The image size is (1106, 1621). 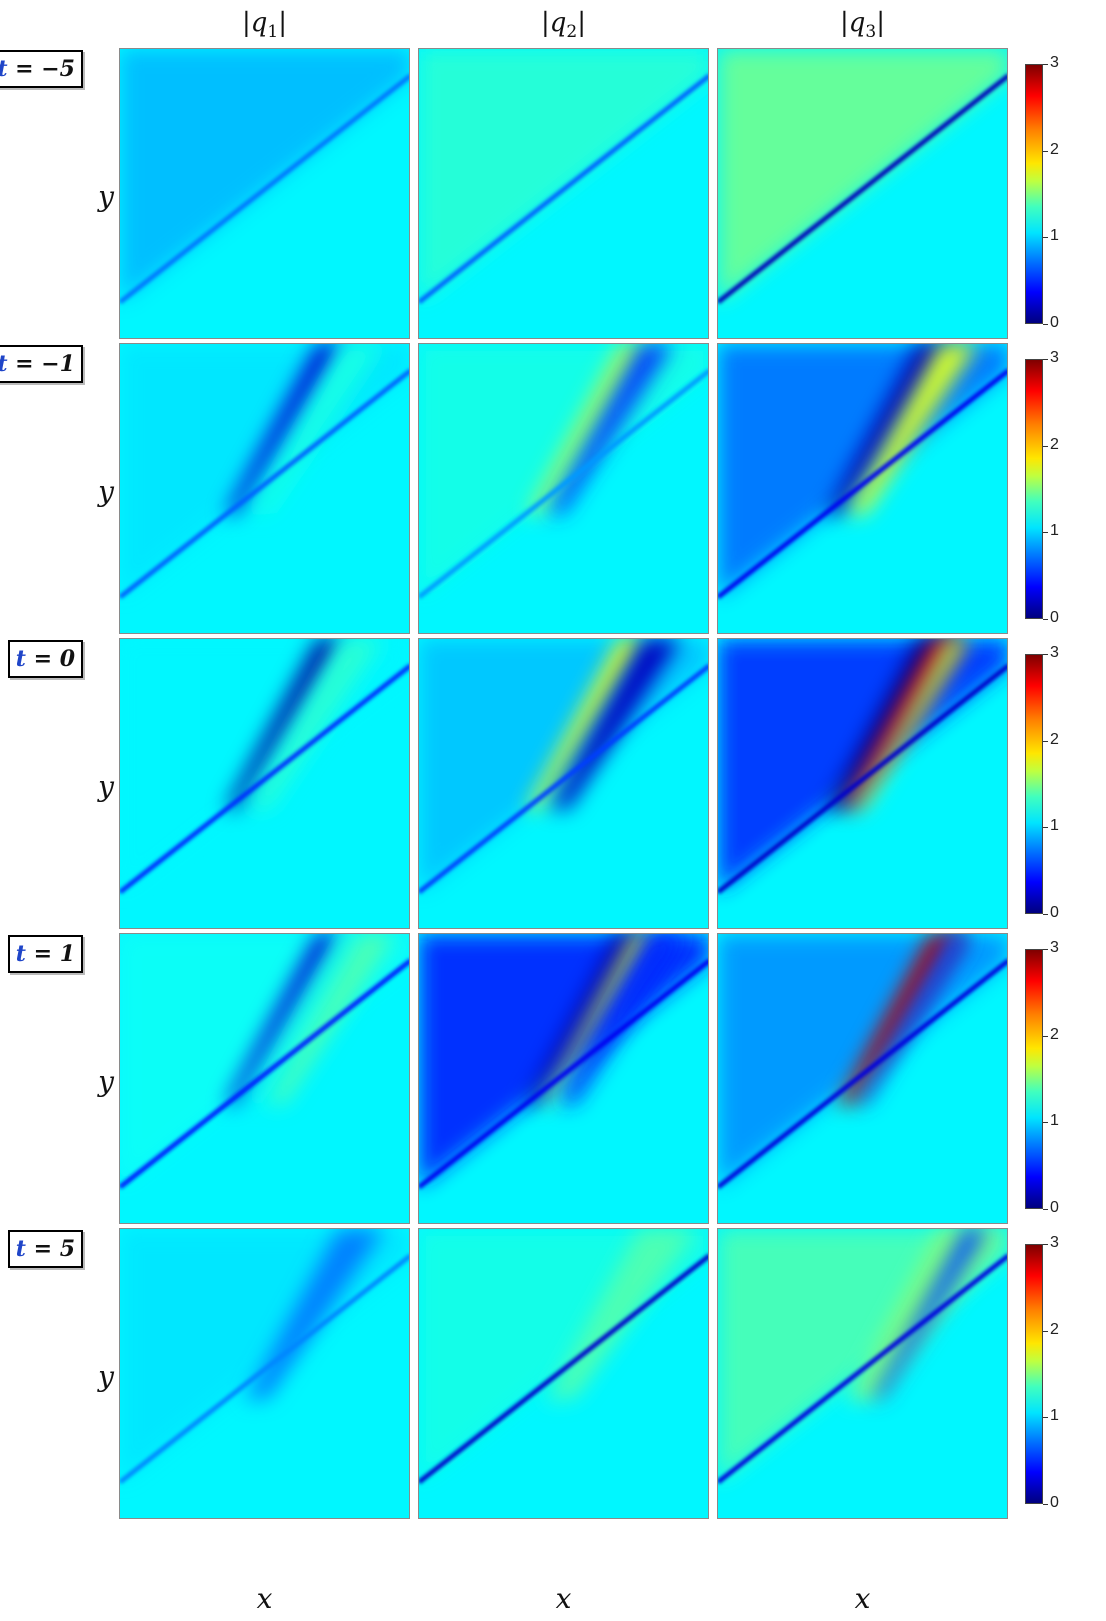 I want to click on time-value: −1, so click(x=58, y=364).